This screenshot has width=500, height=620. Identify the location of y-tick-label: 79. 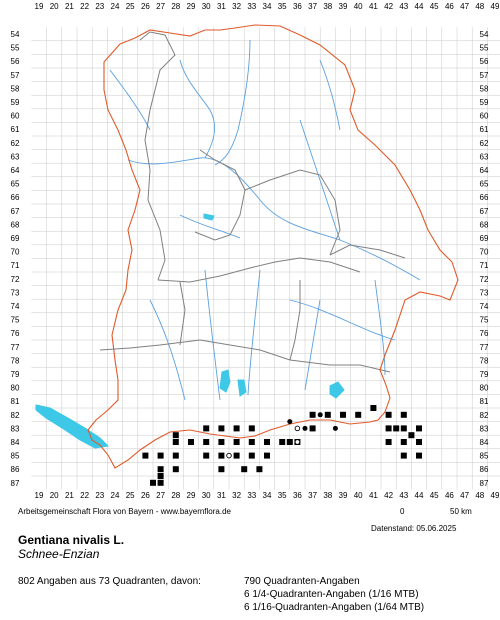
(484, 374).